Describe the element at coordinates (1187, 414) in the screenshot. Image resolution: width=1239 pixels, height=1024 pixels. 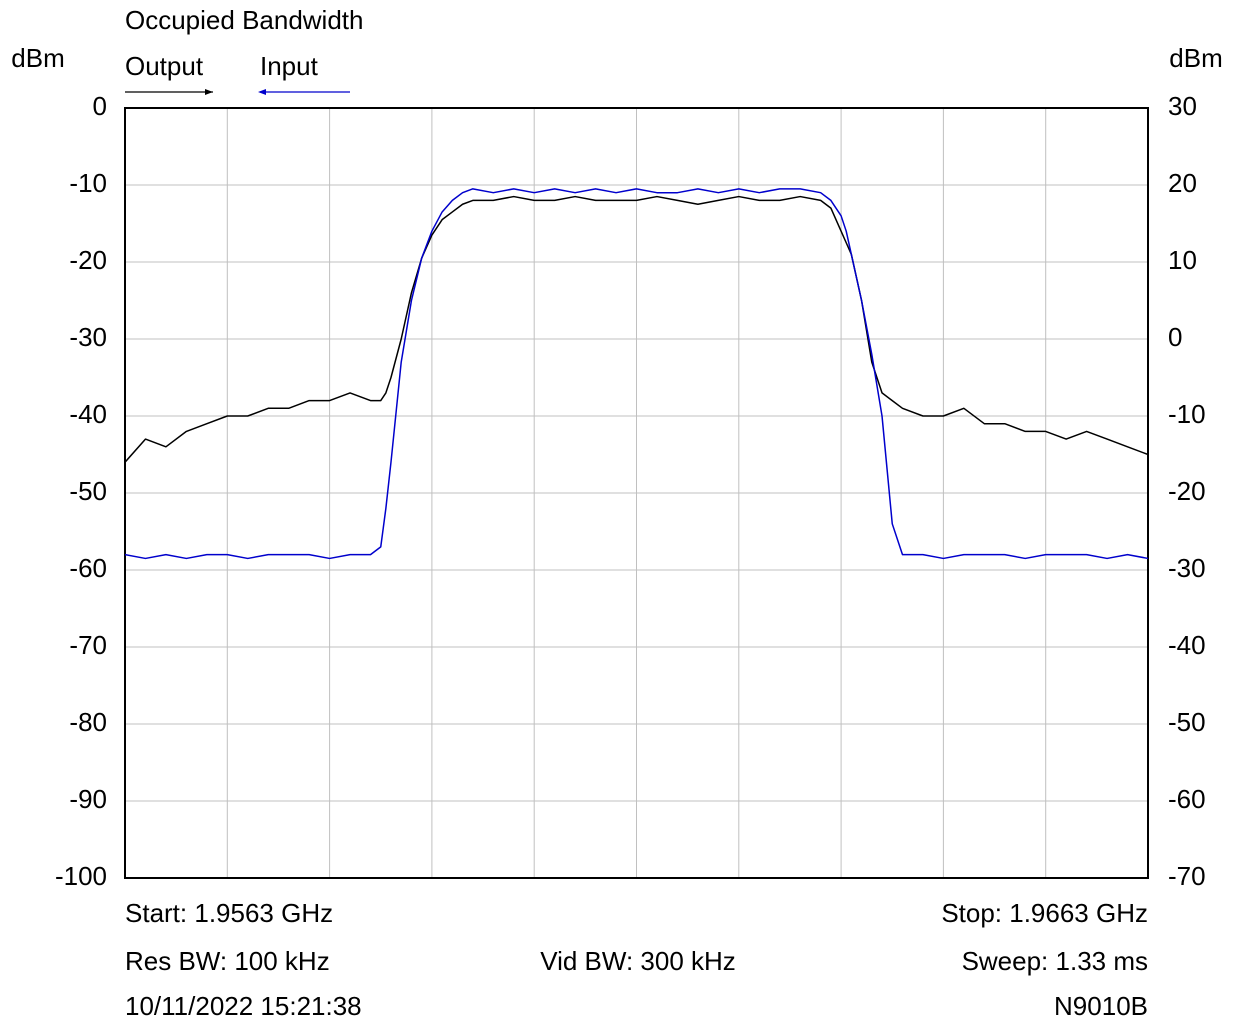
I see `y2-tick-label: -10` at that location.